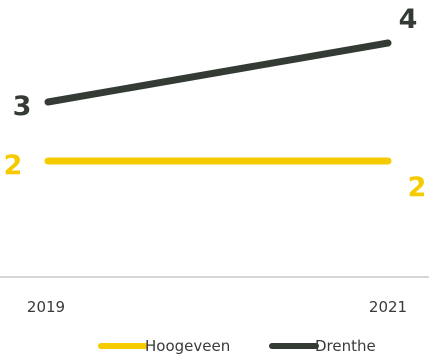  What do you see at coordinates (417, 187) in the screenshot?
I see `data-label-hoogeveen-2021: 2` at bounding box center [417, 187].